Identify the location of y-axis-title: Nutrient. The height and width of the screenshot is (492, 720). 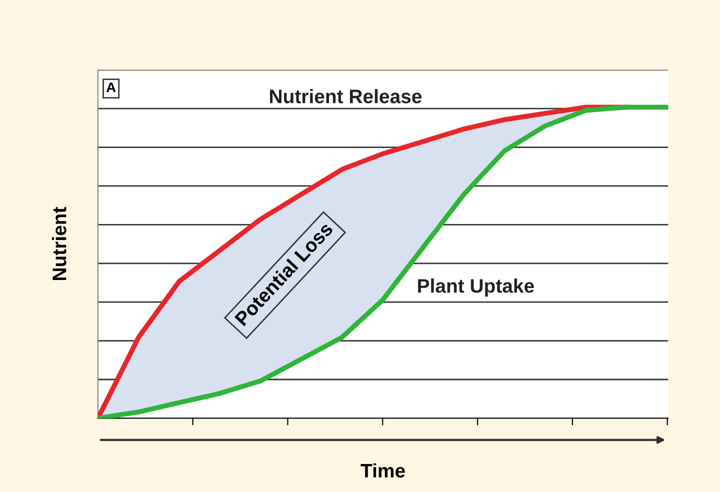
(59, 243).